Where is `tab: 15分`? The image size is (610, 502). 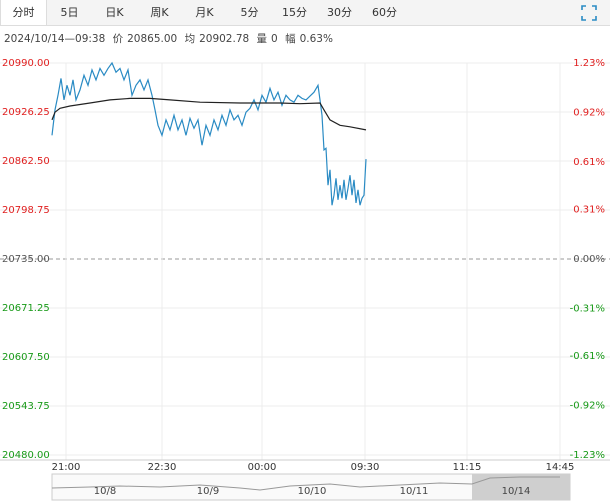
tab: 15分 is located at coordinates (294, 12).